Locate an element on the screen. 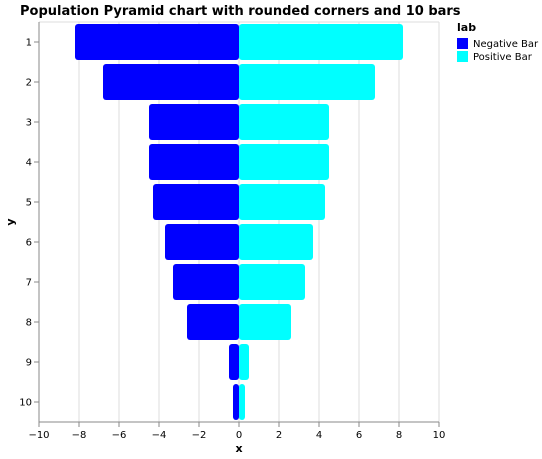 This screenshot has height=459, width=542. y-tick-label: 4 is located at coordinates (29, 163).